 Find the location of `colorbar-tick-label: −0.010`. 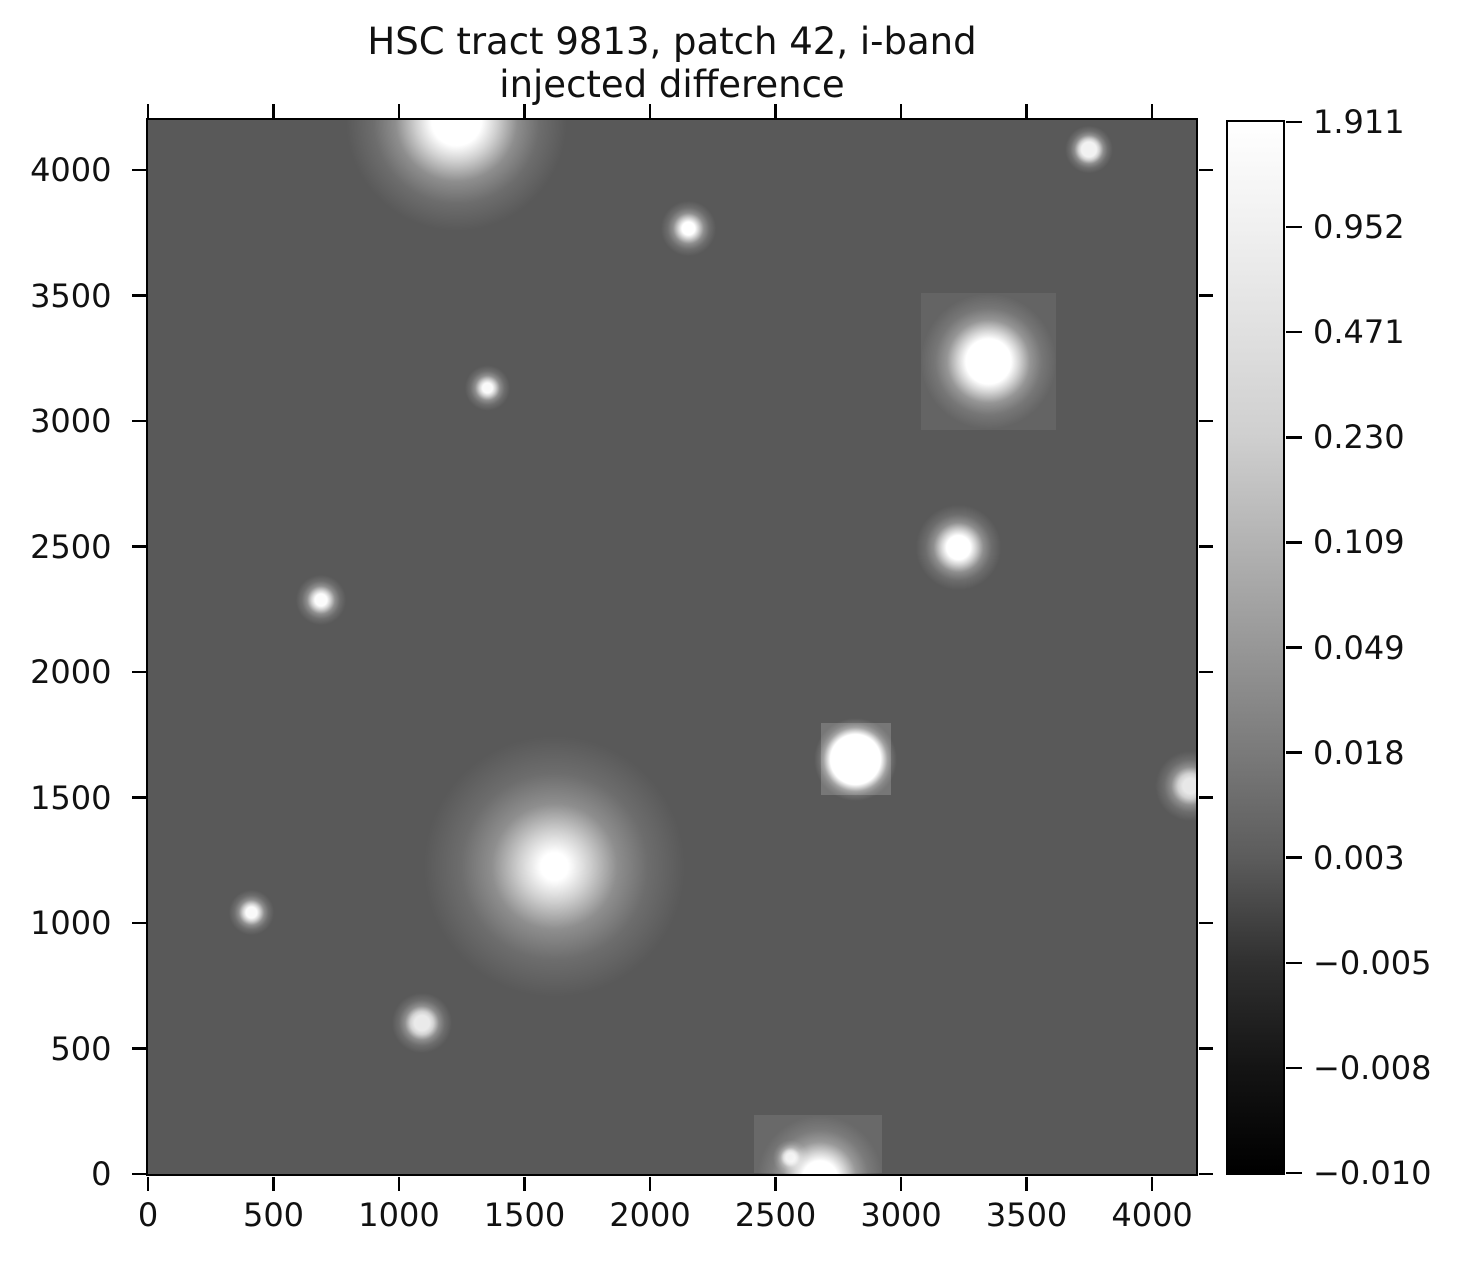

colorbar-tick-label: −0.010 is located at coordinates (1372, 1173).